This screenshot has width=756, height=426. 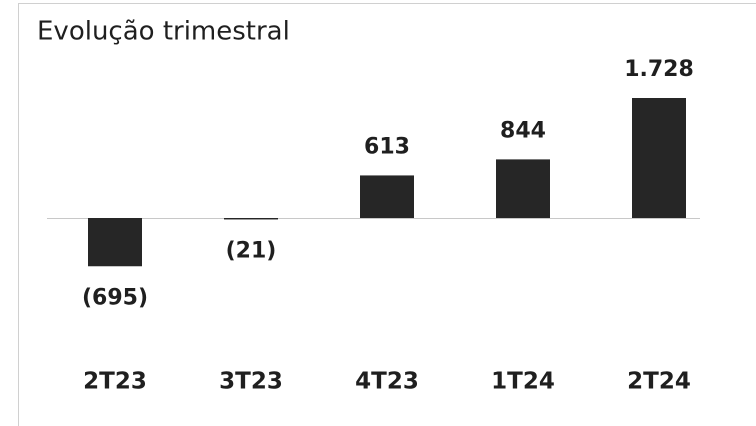 I want to click on x-tick-label: 2T23, so click(x=115, y=382).